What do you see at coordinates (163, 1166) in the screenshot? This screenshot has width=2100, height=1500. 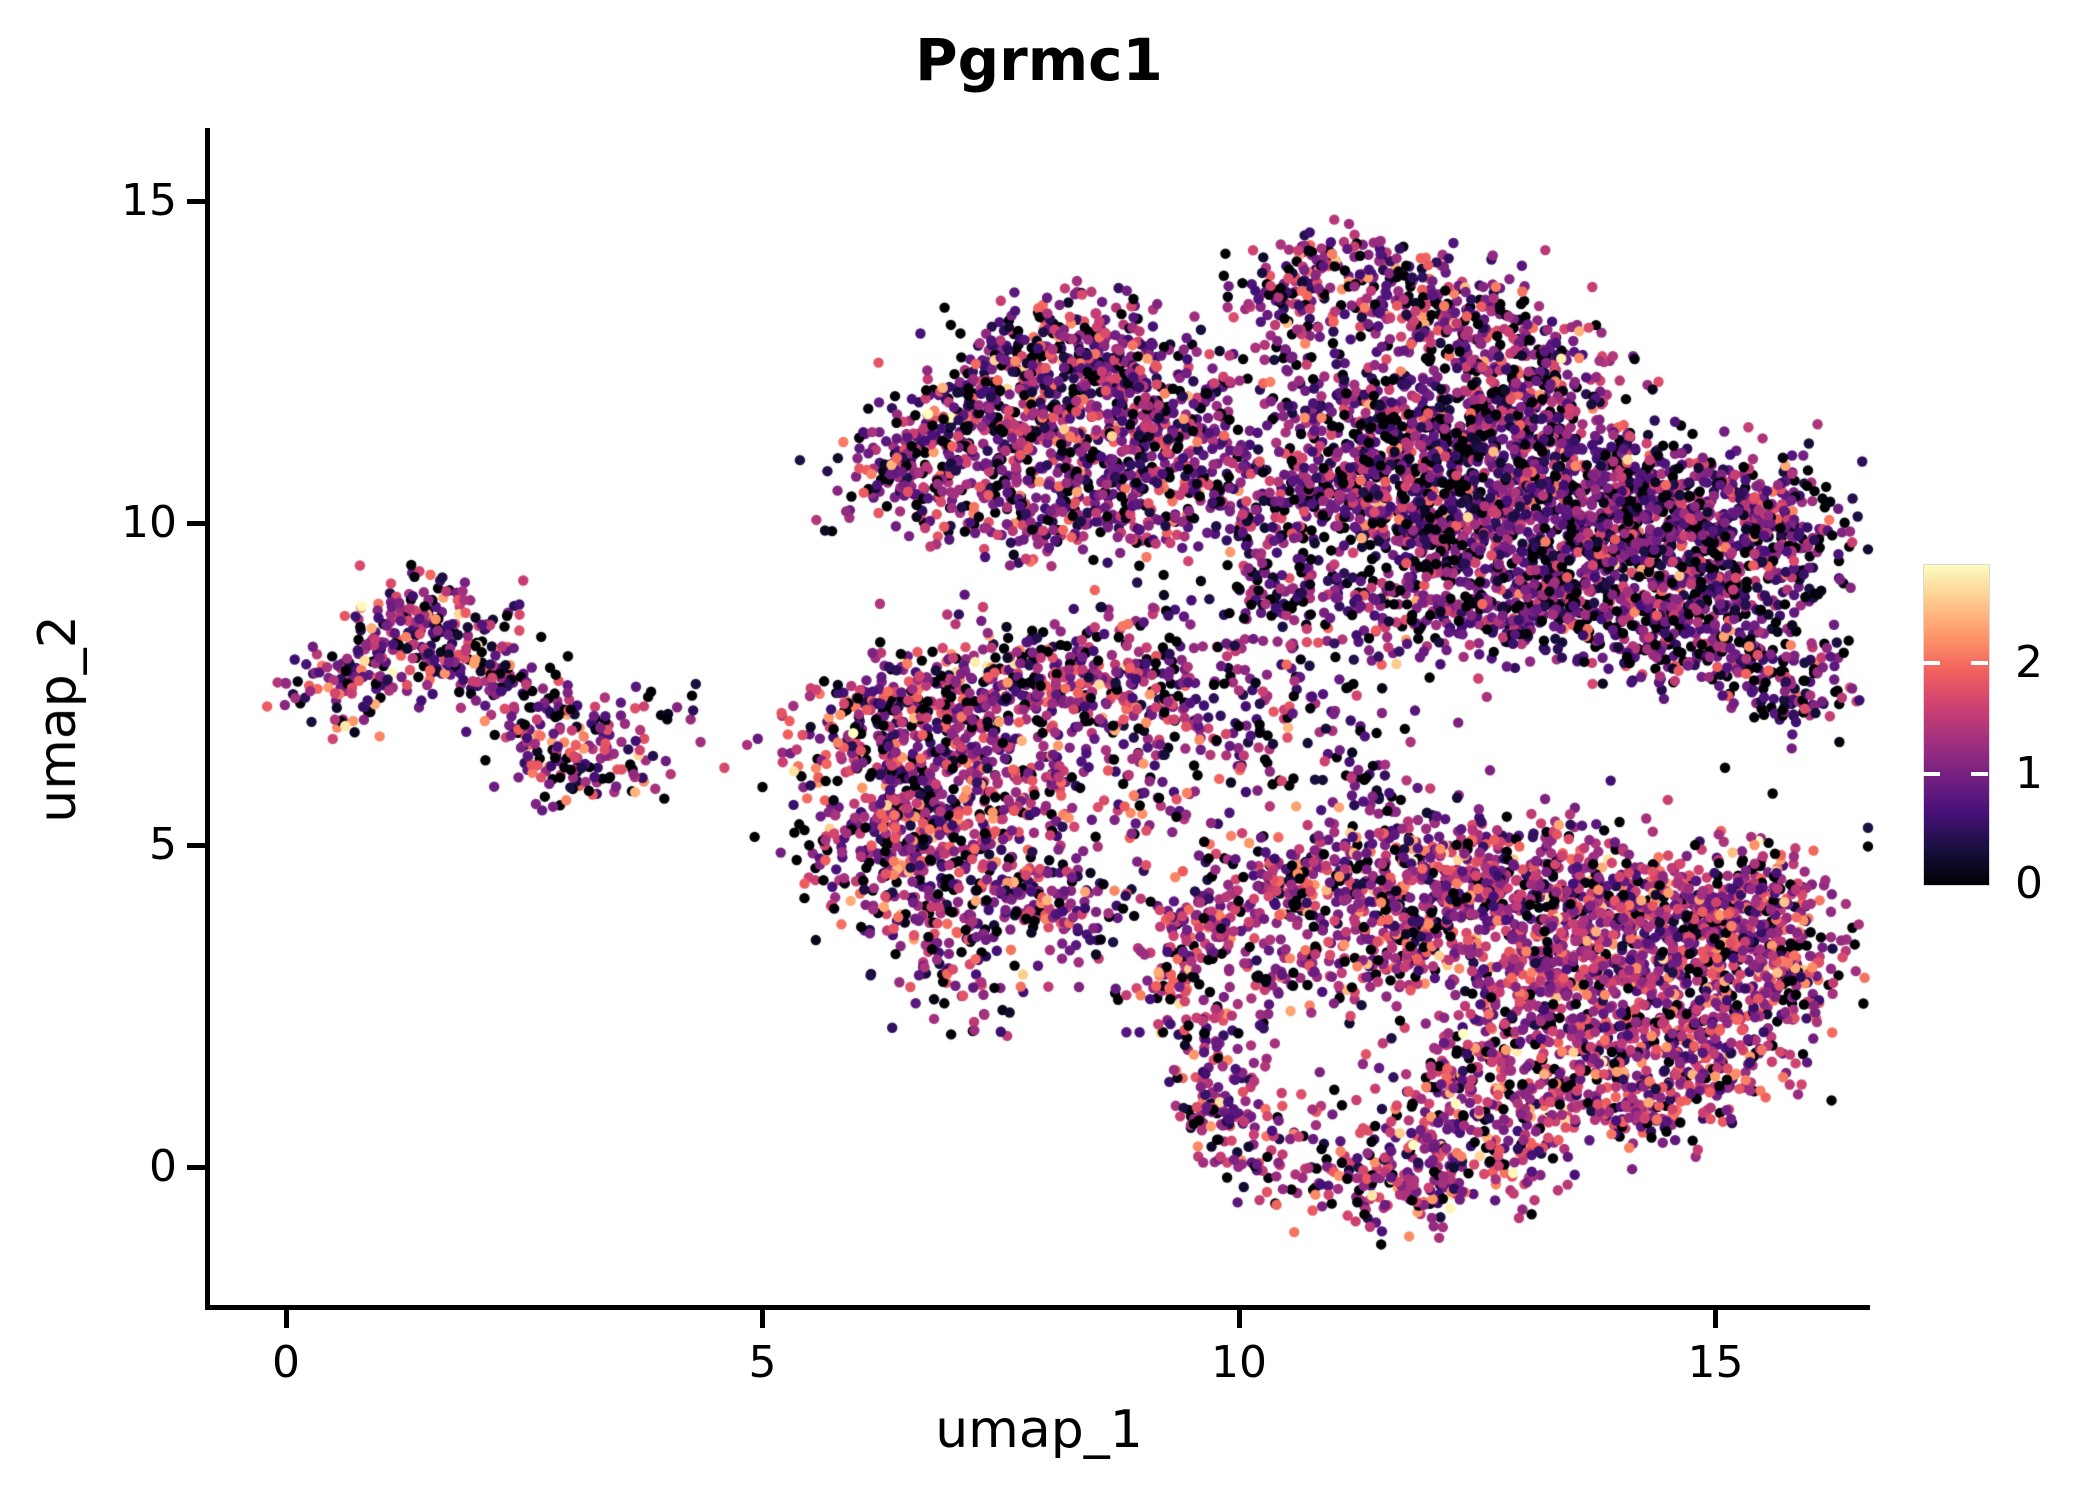 I see `y-tick-label-0: 0` at bounding box center [163, 1166].